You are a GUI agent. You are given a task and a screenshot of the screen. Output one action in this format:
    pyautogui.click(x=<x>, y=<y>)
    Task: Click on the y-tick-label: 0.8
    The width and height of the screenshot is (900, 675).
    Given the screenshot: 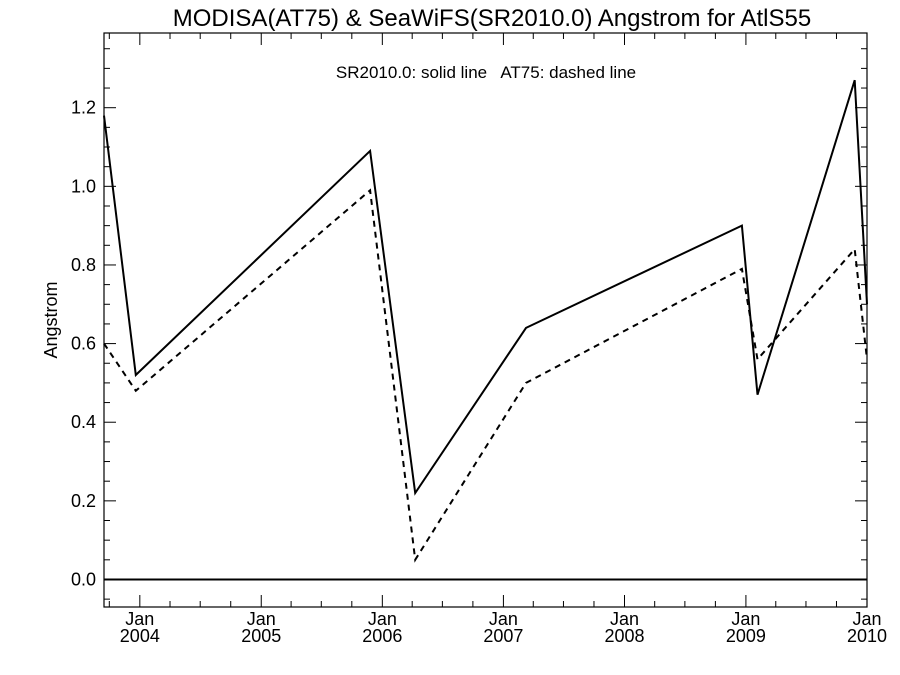 What is the action you would take?
    pyautogui.click(x=83, y=265)
    